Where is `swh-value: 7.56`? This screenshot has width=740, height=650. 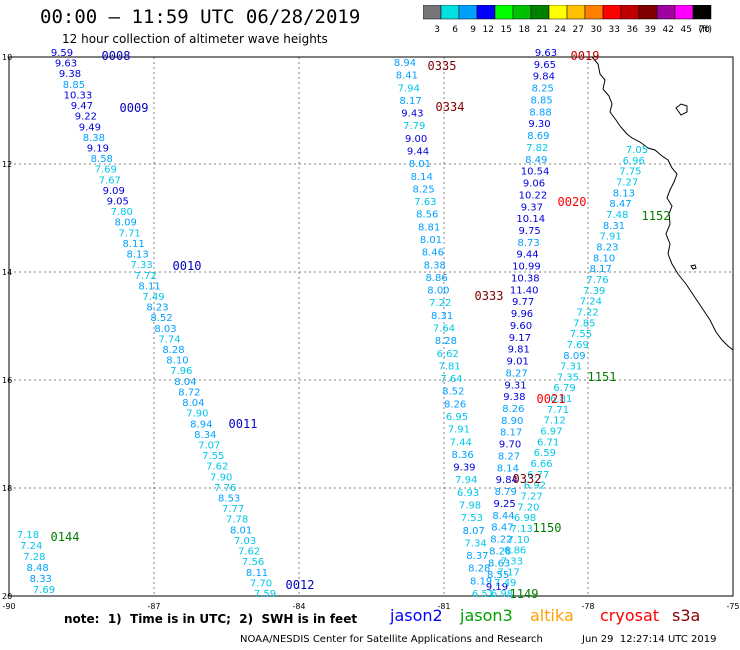 swh-value: 7.56 is located at coordinates (253, 562).